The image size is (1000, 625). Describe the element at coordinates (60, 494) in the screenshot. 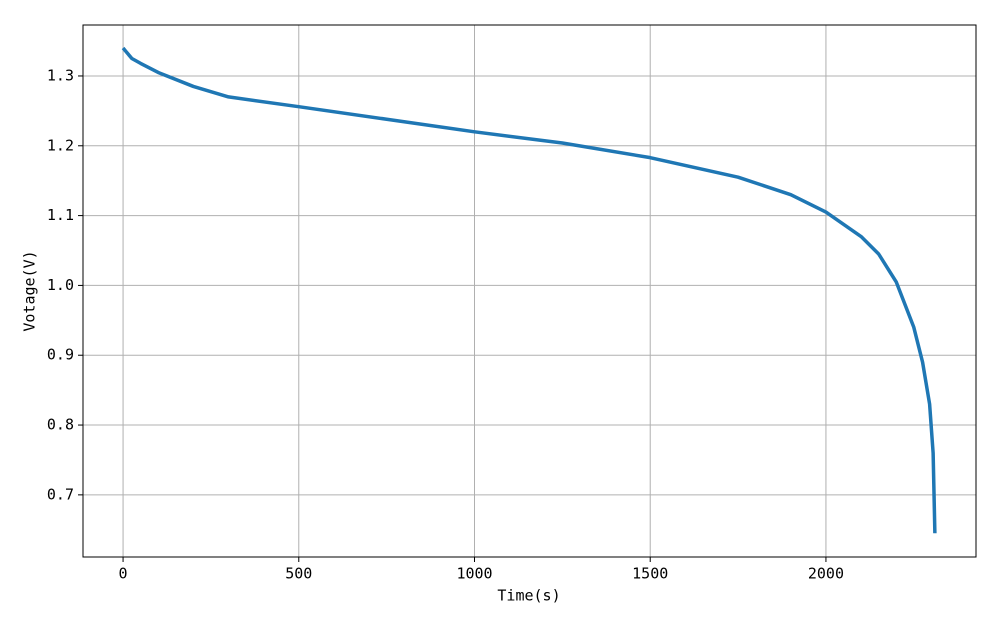

I see `y-tick-label: 0.7` at that location.